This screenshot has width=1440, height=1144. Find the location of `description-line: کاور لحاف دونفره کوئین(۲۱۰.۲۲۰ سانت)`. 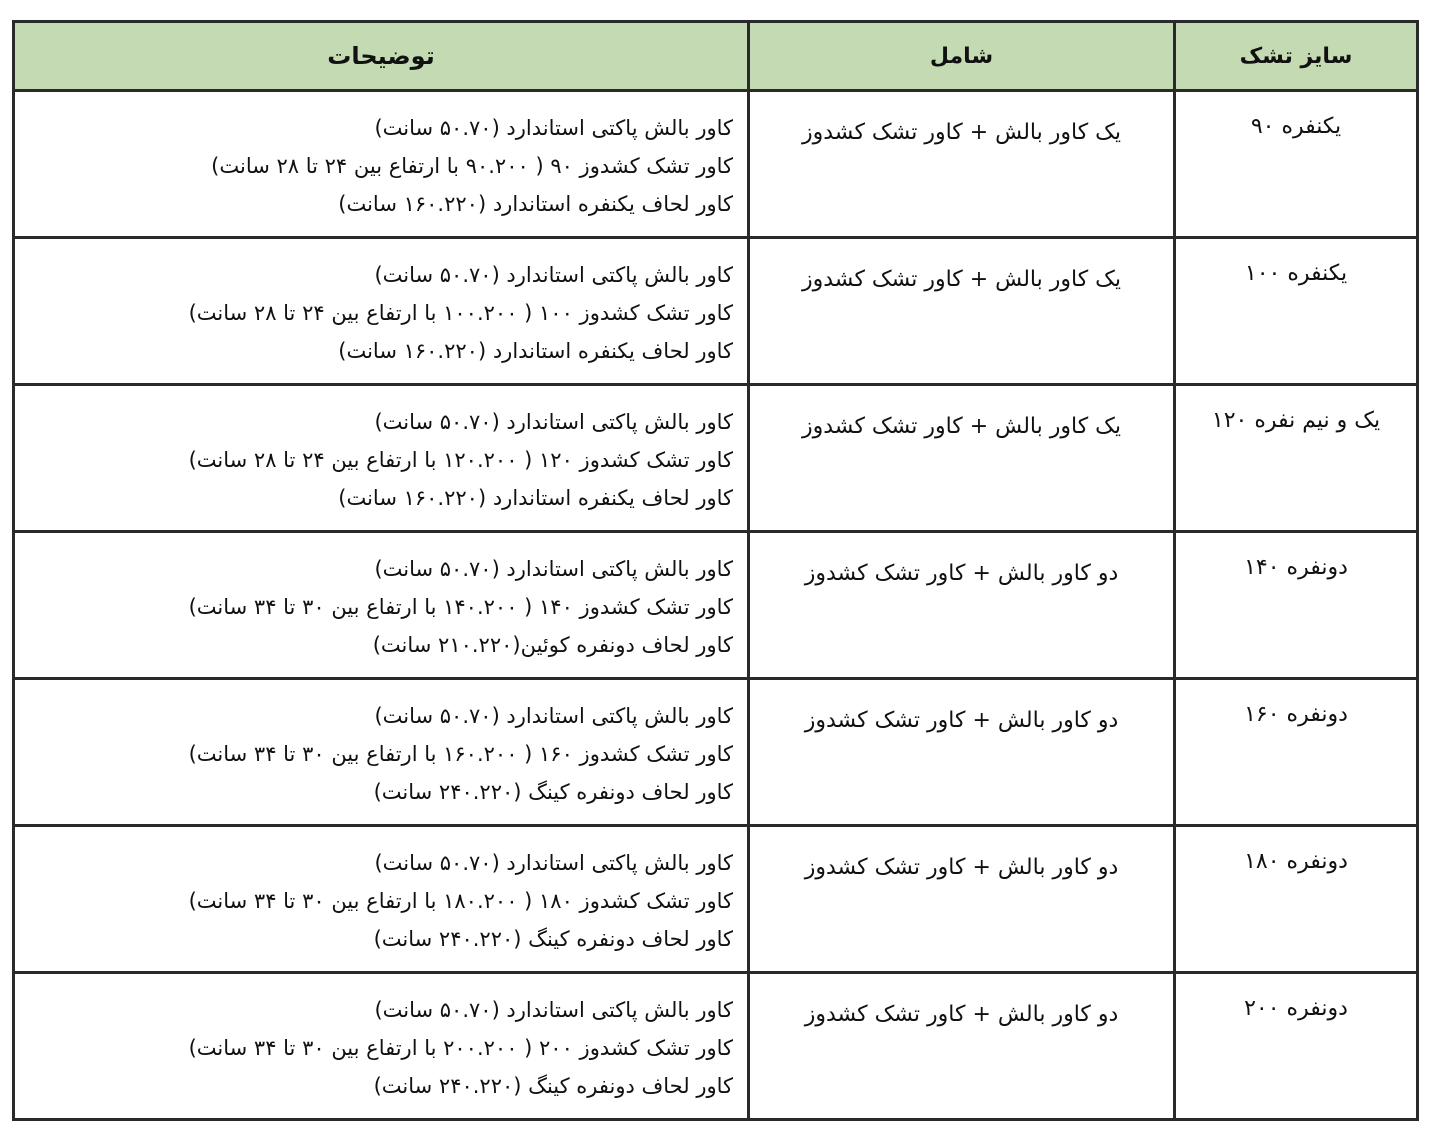

description-line: کاور لحاف دونفره کوئین(۲۱۰.۲۲۰ سانت) is located at coordinates (552, 645).